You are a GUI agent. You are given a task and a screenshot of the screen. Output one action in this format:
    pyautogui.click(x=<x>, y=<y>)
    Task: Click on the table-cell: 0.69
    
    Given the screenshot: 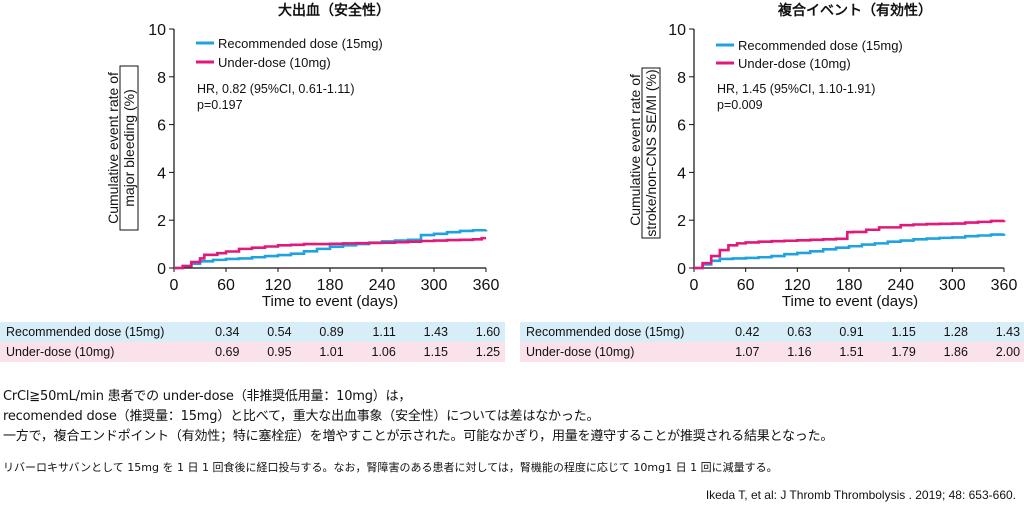 What is the action you would take?
    pyautogui.click(x=227, y=352)
    